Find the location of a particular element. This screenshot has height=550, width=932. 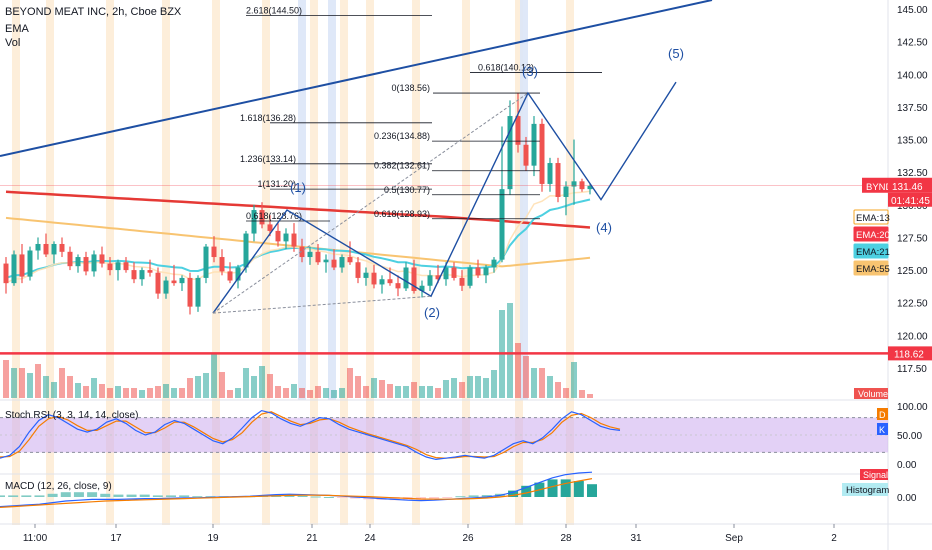

stoch-tick-label: 50.00 is located at coordinates (909, 436).